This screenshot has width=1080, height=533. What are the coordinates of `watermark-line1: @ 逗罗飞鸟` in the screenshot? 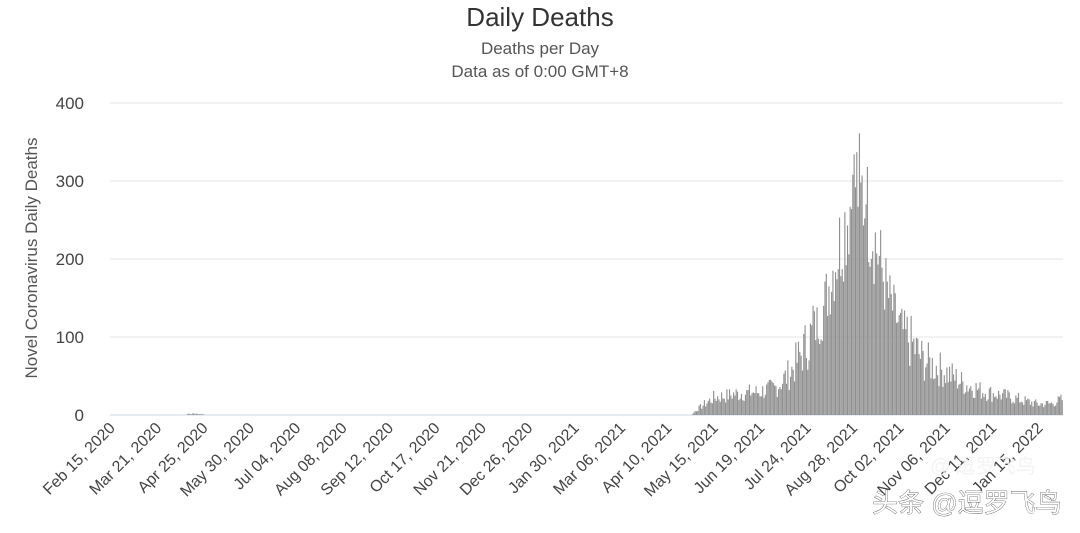 It's located at (983, 466).